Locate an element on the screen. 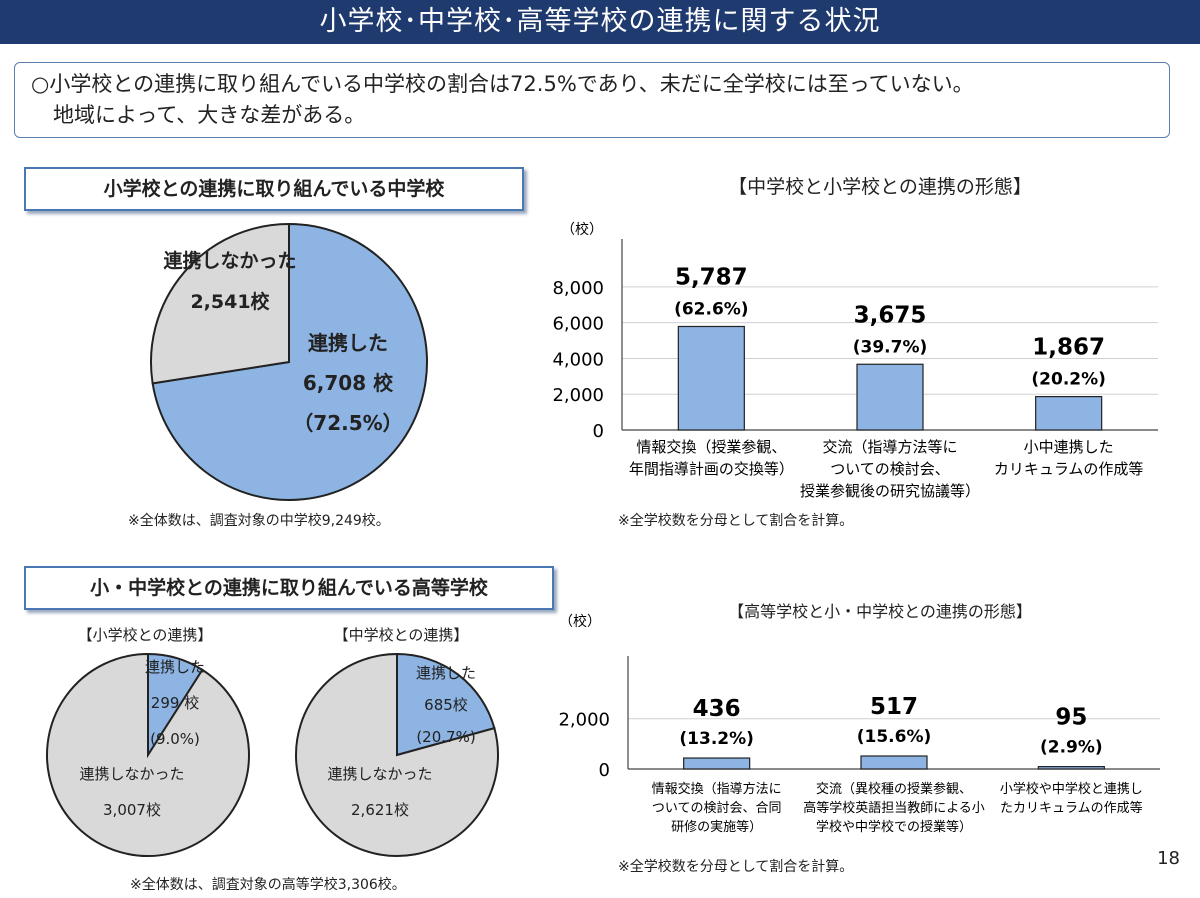 This screenshot has width=1200, height=898. high-bar-pct-label-0: (13.2%) is located at coordinates (716, 739).